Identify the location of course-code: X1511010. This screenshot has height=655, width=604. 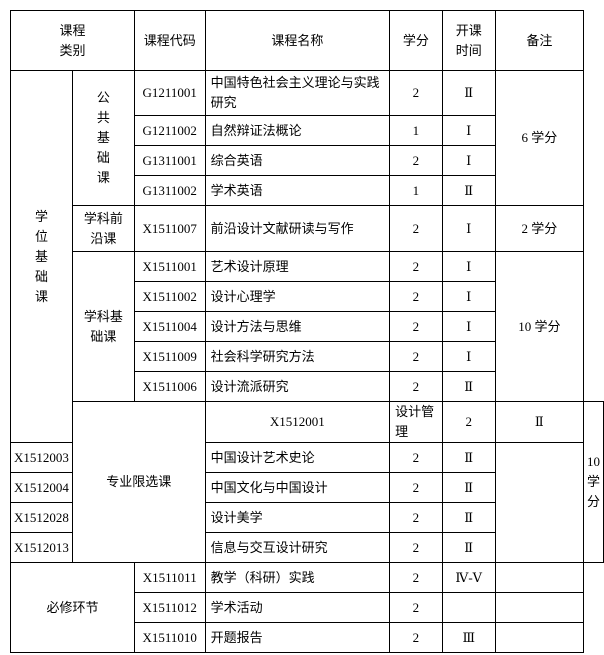
(169, 637).